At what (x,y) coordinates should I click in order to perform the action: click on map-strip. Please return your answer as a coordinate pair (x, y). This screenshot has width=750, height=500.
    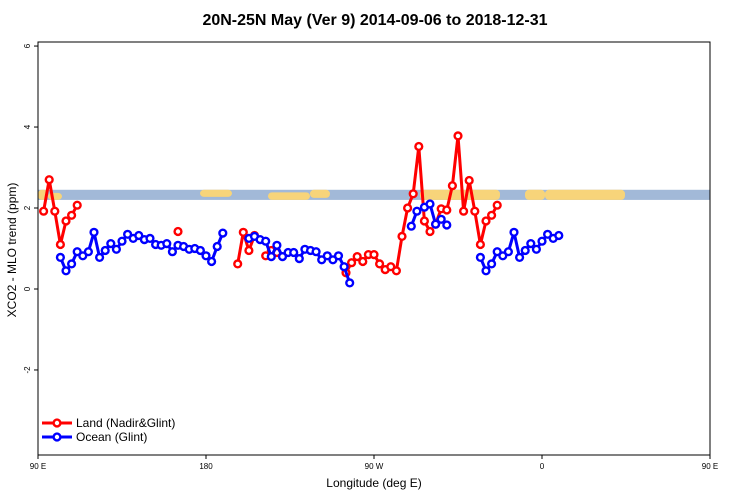
    Looking at the image, I should click on (374, 194).